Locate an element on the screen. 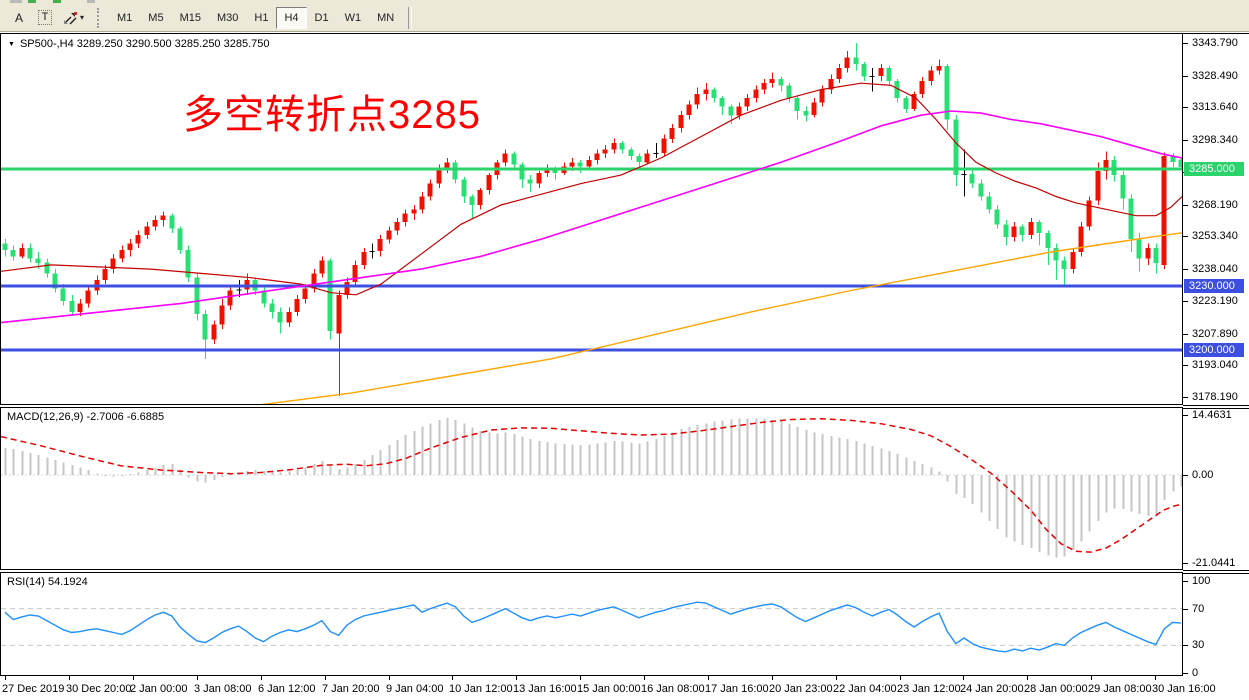 This screenshot has height=700, width=1249. time-axis-label: 29 Jan 08:00 is located at coordinates (1120, 689).